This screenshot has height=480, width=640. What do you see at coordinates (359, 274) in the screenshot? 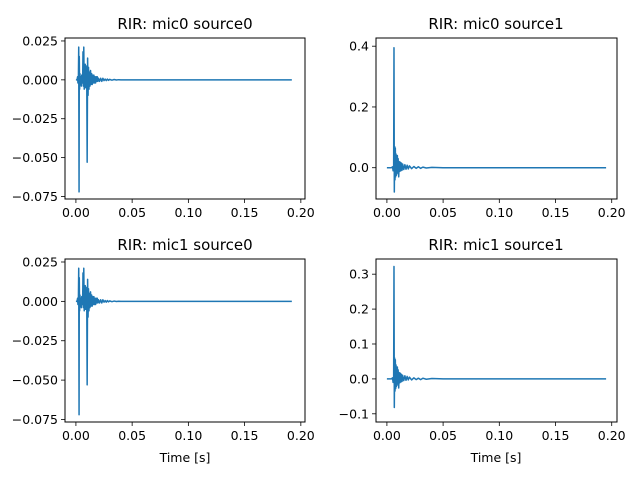
I see `y-tick-label: 0.3` at bounding box center [359, 274].